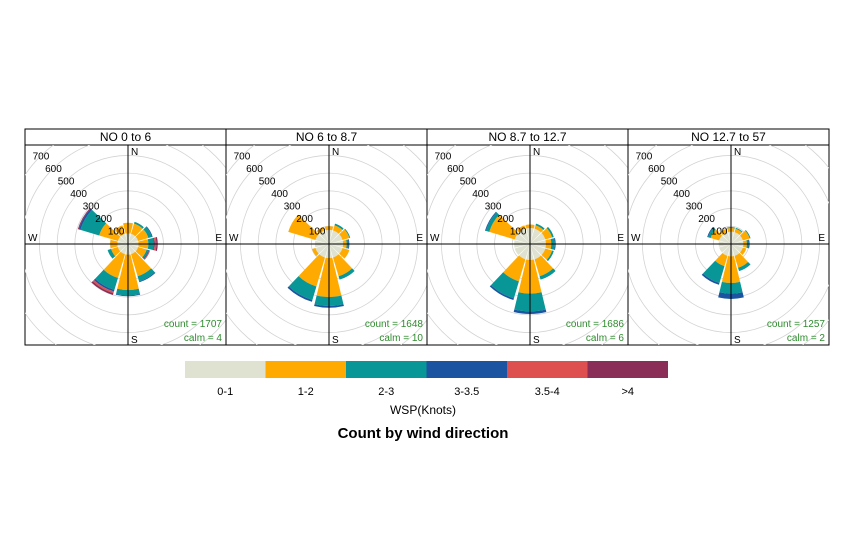 The width and height of the screenshot is (845, 551). I want to click on wedge-300->4, so click(84, 219).